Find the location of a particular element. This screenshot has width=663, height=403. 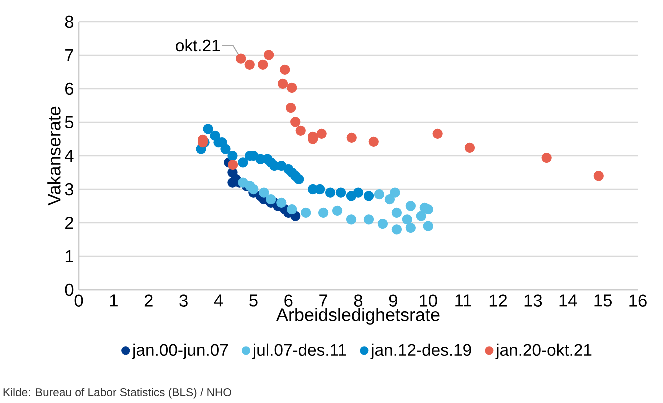

x-tick-label: 2 is located at coordinates (148, 300).